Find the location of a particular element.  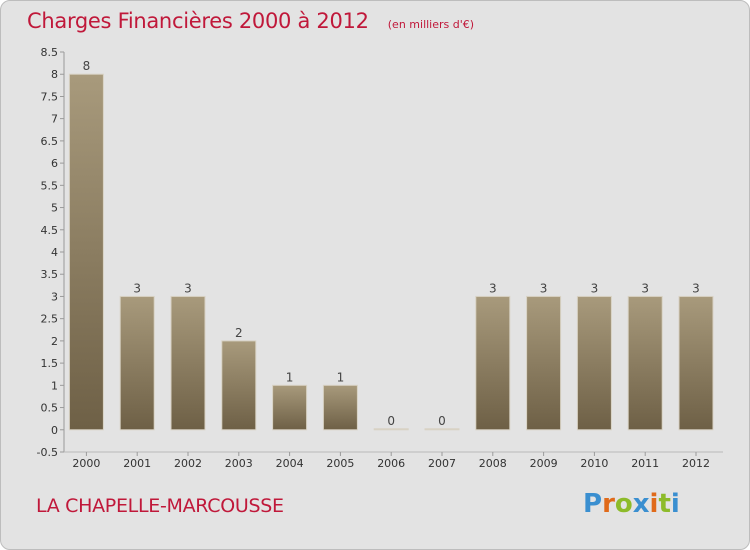

x-tick-label: 2000 is located at coordinates (86, 463).